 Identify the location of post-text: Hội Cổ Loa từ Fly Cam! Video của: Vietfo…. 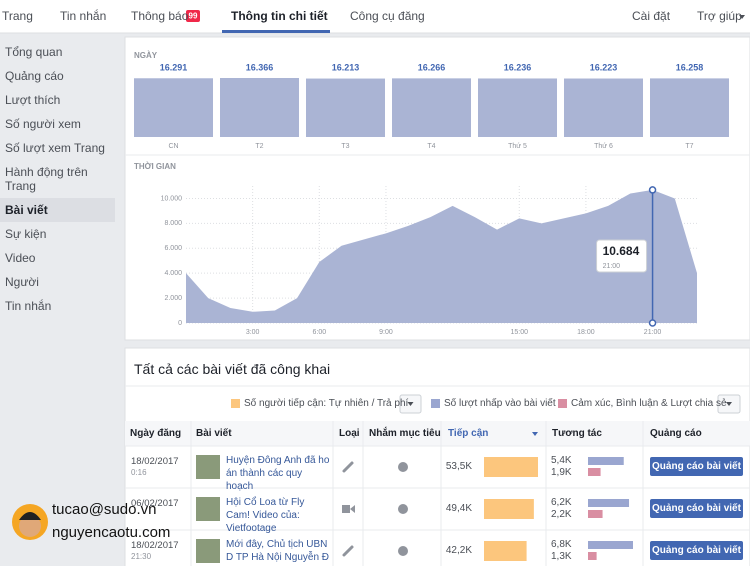
(265, 515).